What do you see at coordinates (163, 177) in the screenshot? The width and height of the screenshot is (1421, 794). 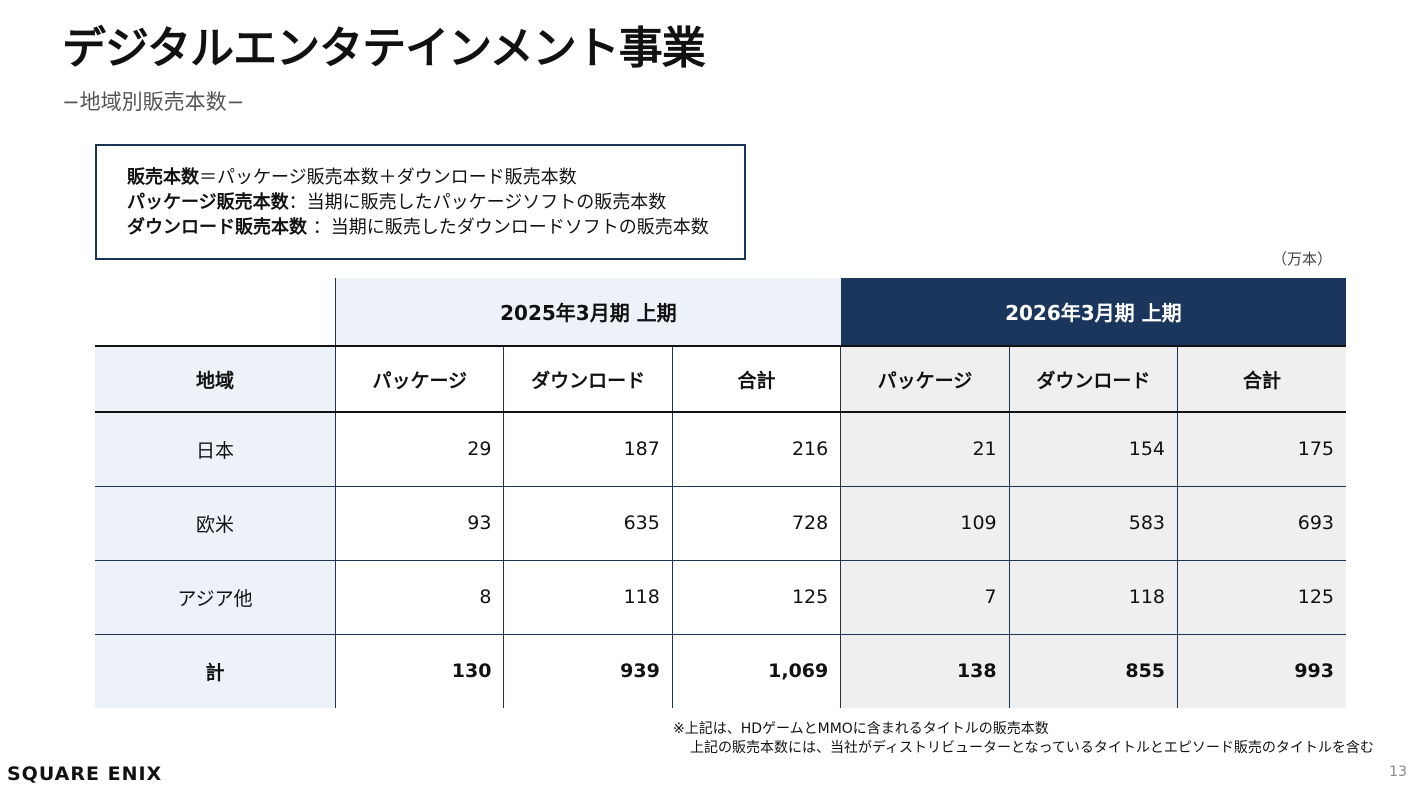 I see `definition-term: 販売本数` at bounding box center [163, 177].